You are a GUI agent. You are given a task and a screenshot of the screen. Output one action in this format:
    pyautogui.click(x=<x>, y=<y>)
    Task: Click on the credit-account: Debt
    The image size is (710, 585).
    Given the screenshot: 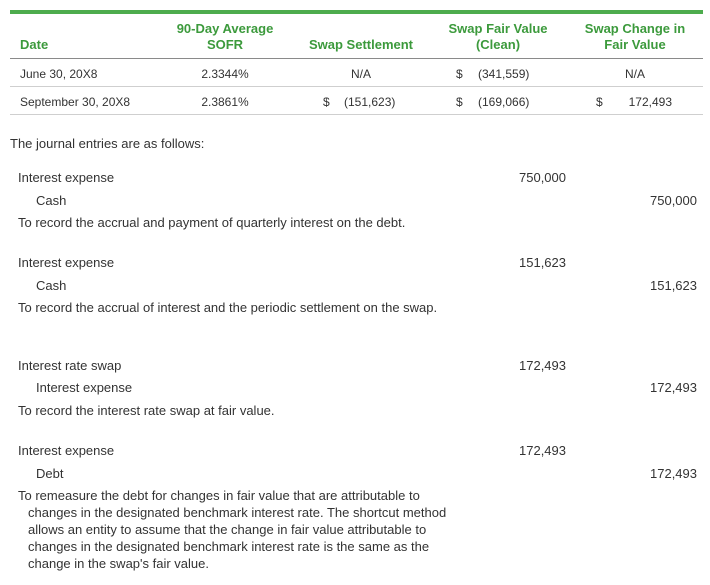 What is the action you would take?
    pyautogui.click(x=50, y=473)
    